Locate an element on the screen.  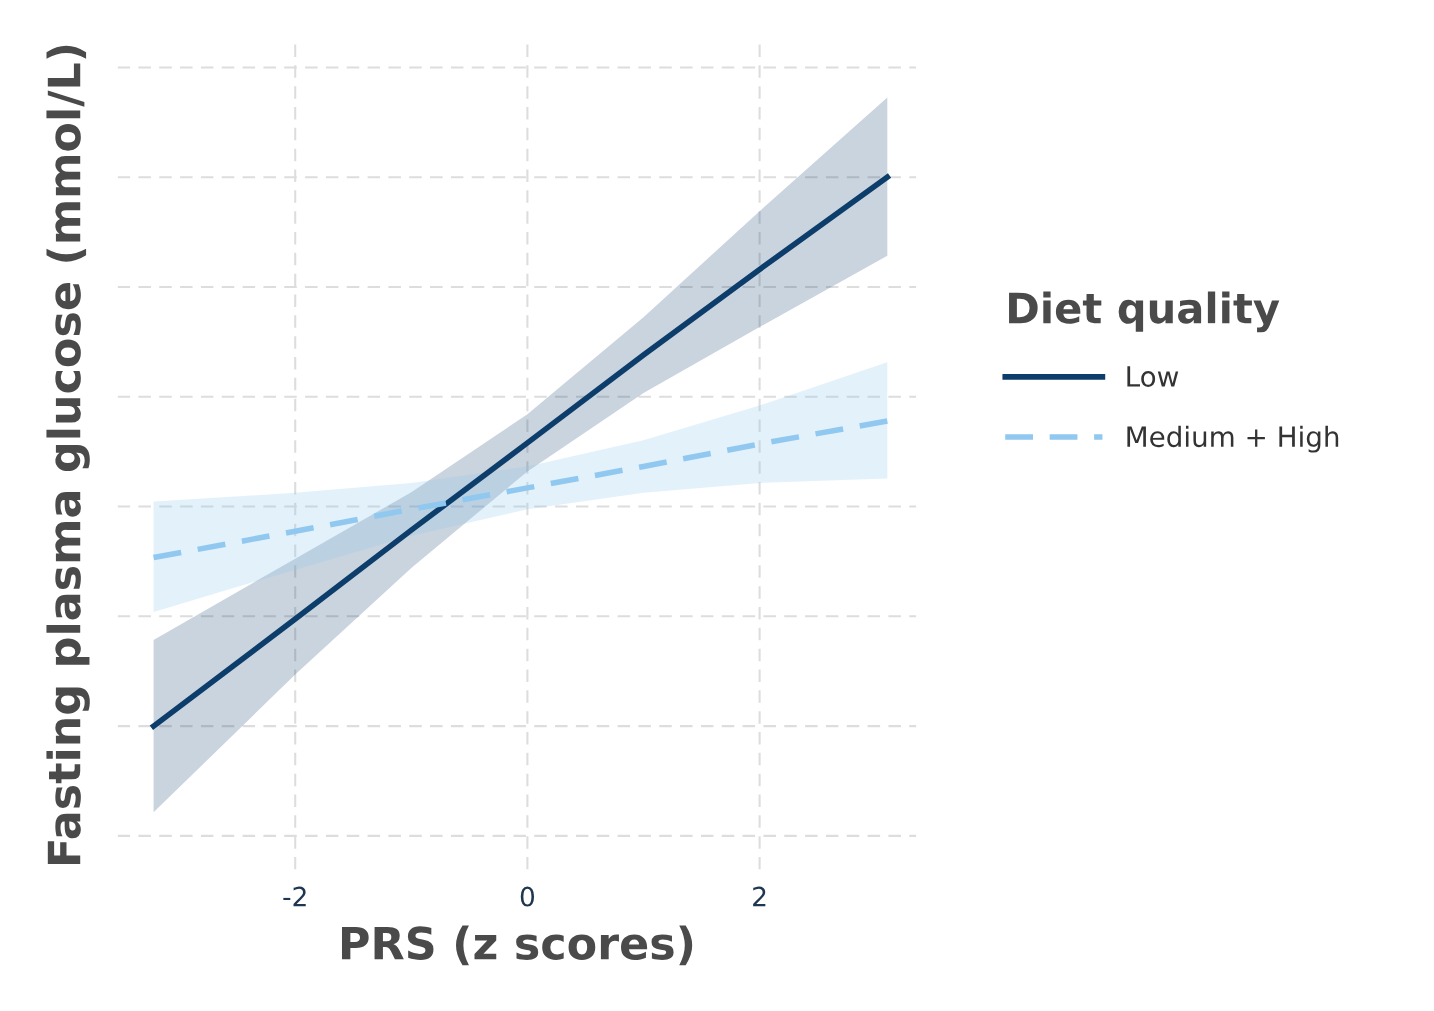
legend-label: Medium + High is located at coordinates (1233, 439).